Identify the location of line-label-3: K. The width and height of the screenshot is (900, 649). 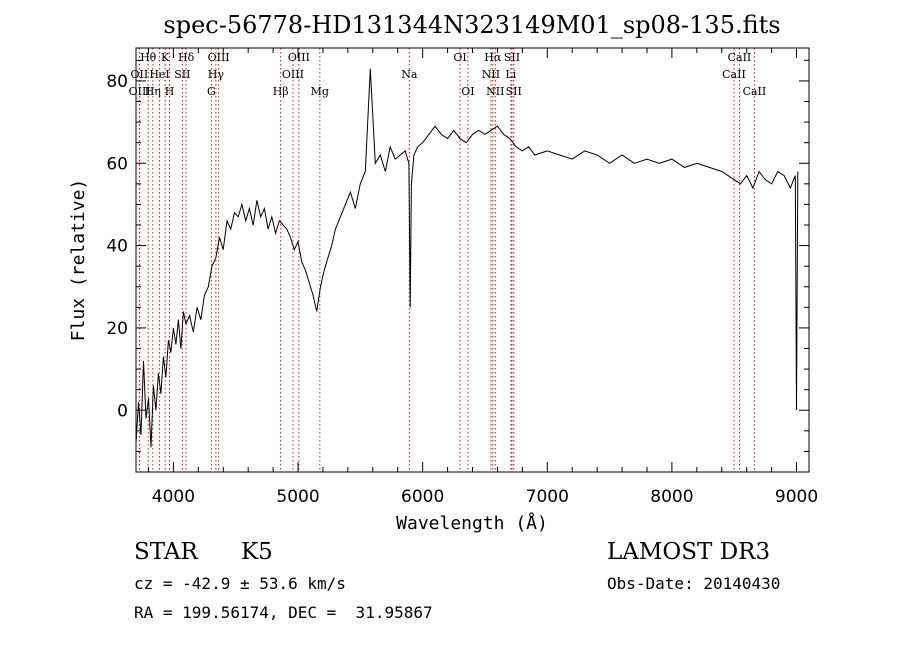
(165, 57).